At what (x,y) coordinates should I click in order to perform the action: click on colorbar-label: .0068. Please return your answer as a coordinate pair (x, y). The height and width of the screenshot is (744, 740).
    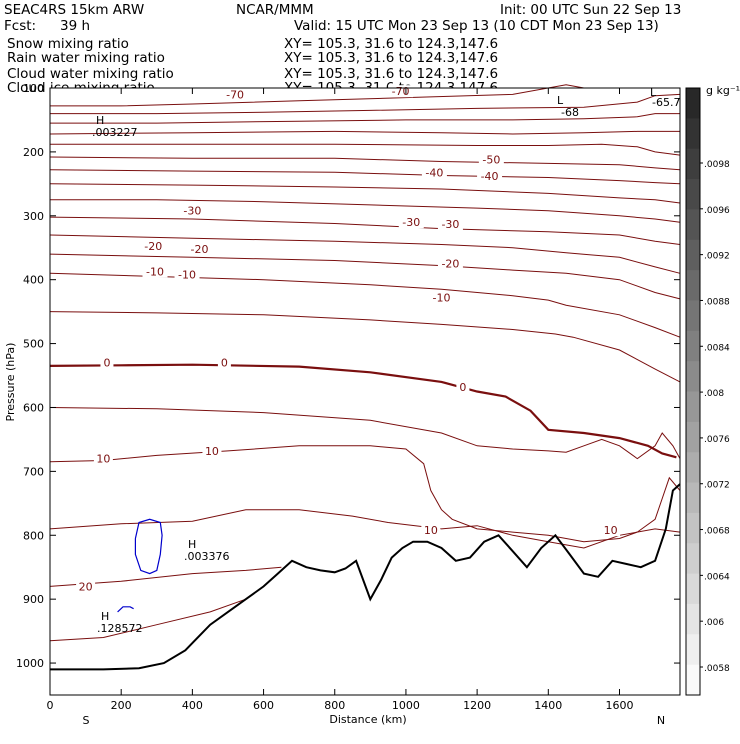
    Looking at the image, I should click on (717, 532).